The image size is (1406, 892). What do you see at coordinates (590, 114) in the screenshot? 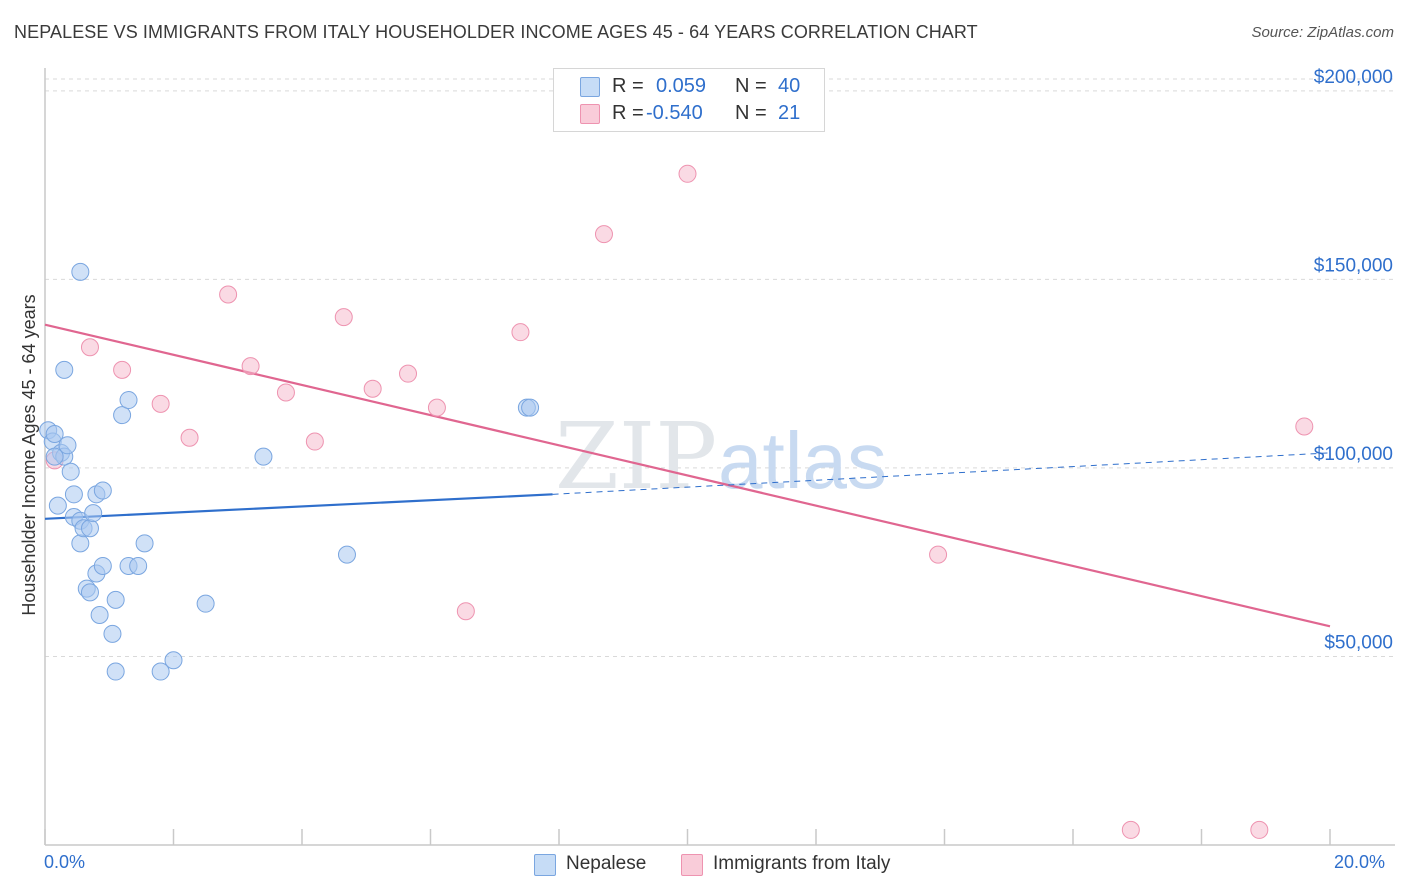
I see `italy-swatch` at bounding box center [590, 114].